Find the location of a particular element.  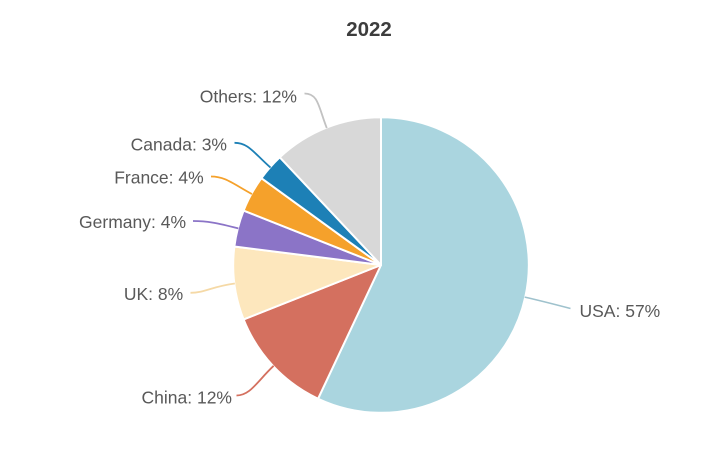

svg-text: Germany: 4% is located at coordinates (132, 222).